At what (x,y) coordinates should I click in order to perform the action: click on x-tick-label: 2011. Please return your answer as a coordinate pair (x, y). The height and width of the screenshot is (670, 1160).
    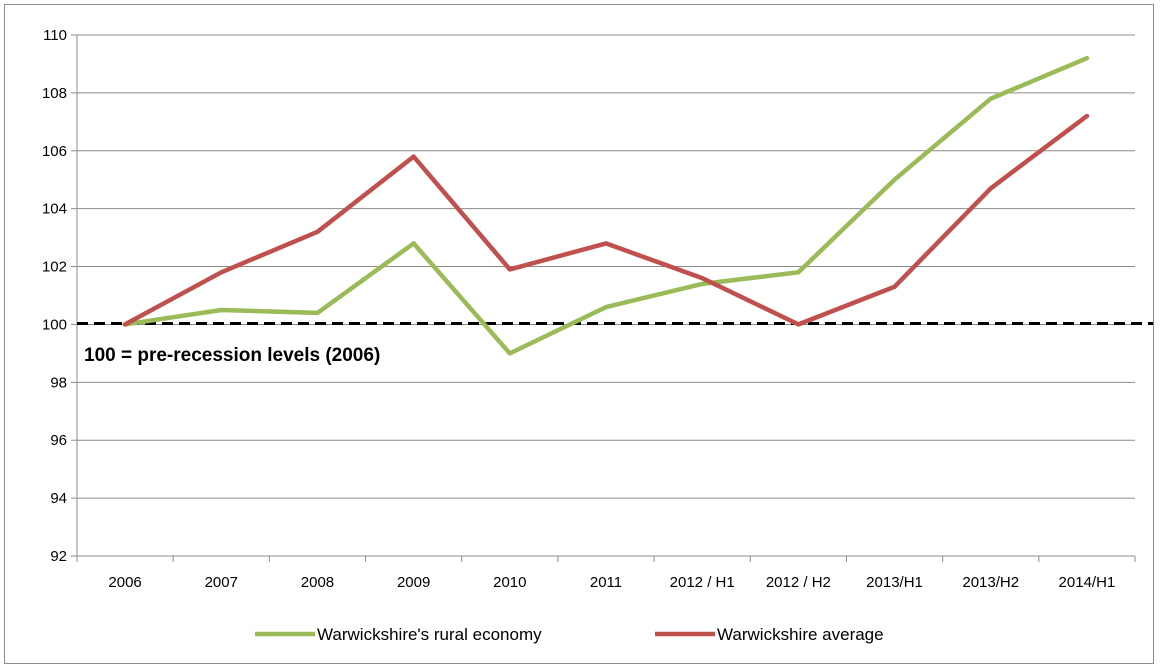
    Looking at the image, I should click on (606, 582).